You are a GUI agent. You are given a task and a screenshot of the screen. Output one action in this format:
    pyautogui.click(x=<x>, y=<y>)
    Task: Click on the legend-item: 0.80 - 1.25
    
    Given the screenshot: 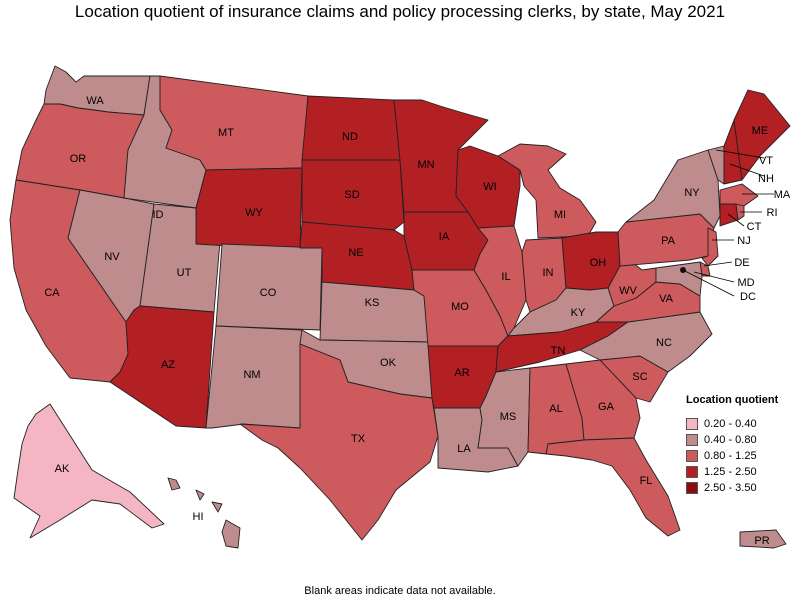 What is the action you would take?
    pyautogui.click(x=732, y=456)
    